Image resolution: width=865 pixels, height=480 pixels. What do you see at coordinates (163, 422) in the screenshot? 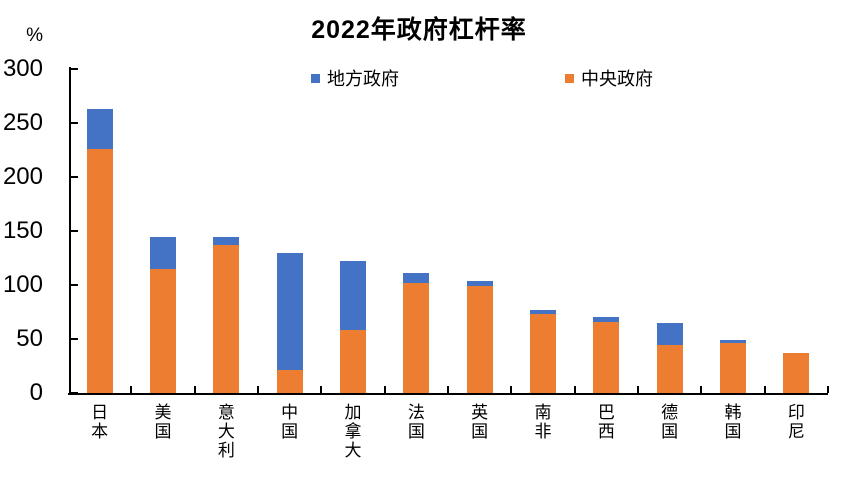
I see `category-label: 美 国` at bounding box center [163, 422].